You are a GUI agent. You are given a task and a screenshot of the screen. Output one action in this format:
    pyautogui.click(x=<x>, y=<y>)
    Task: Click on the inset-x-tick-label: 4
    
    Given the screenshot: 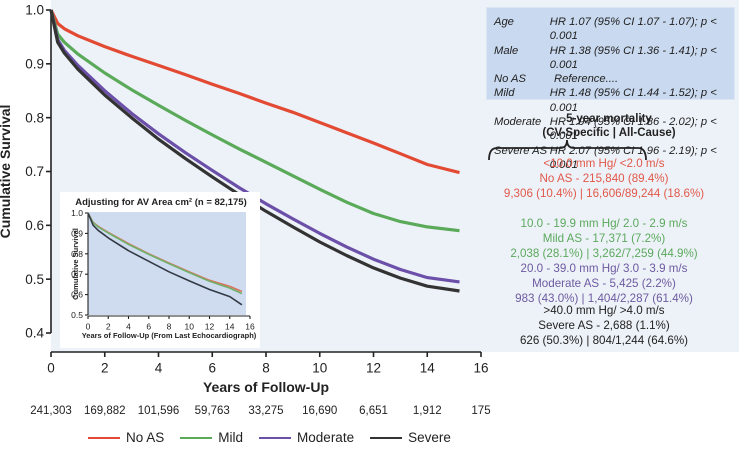 What is the action you would take?
    pyautogui.click(x=128, y=327)
    